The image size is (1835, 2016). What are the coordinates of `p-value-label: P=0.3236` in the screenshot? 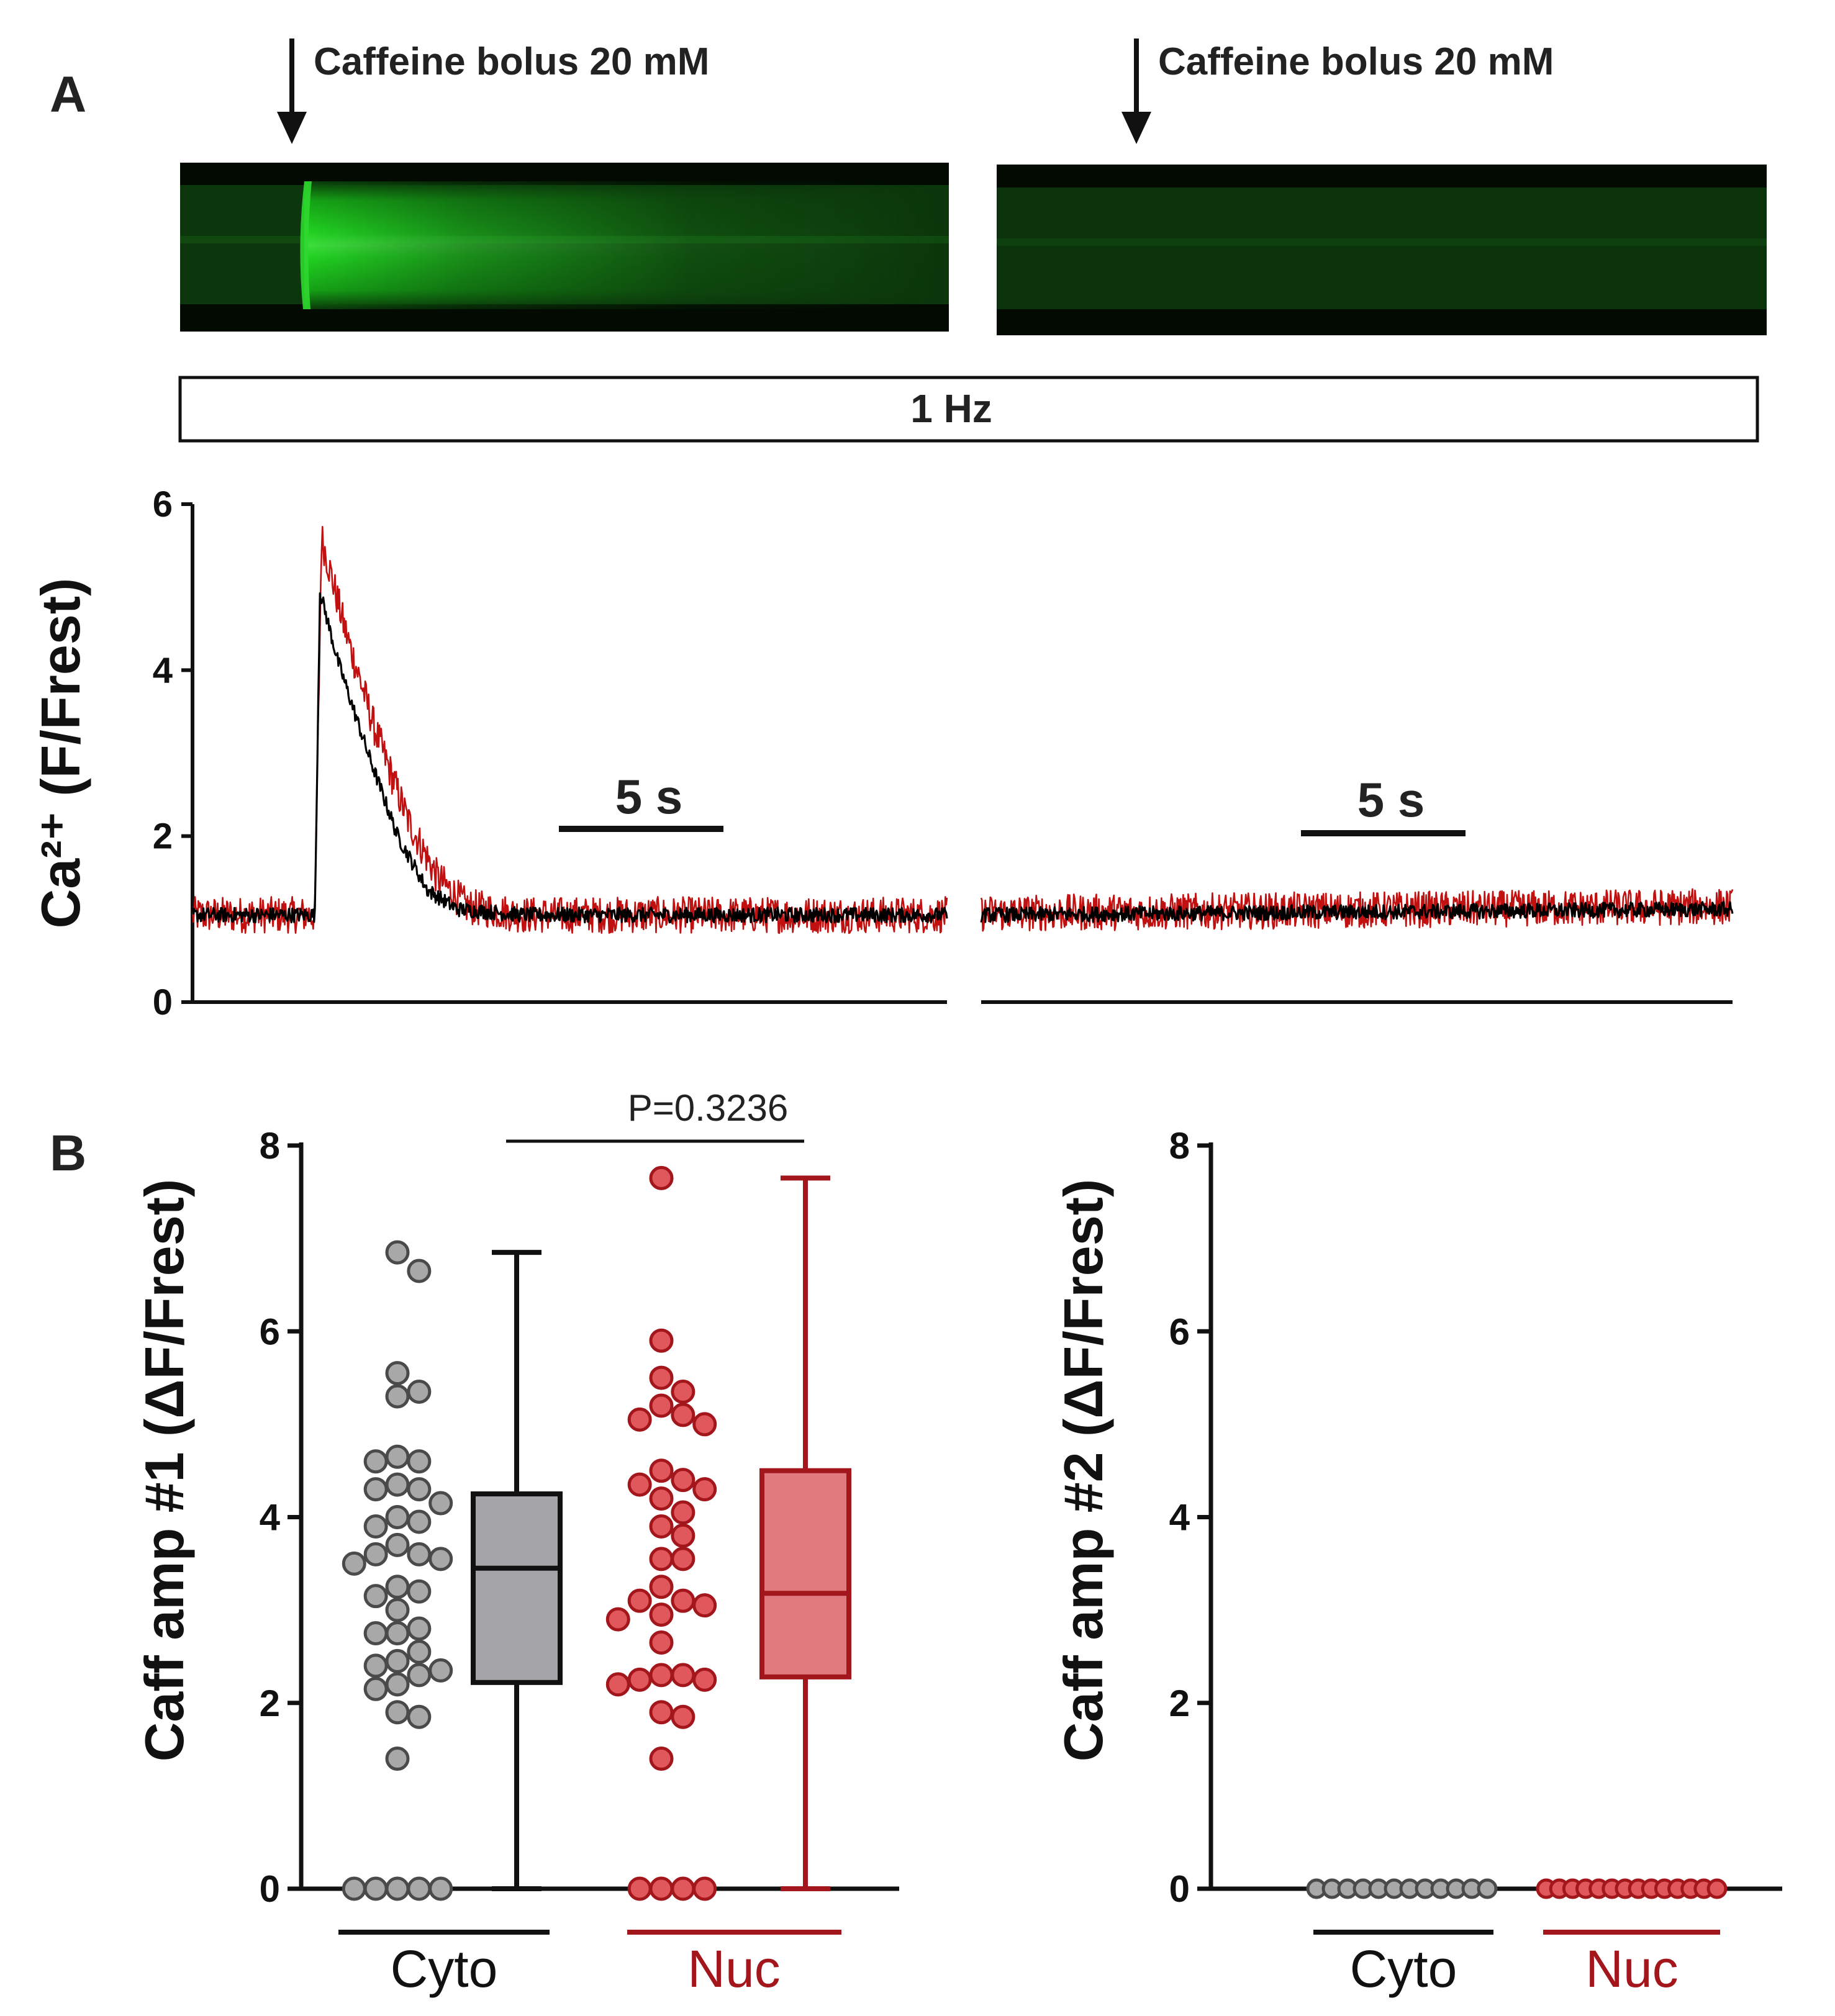 It's located at (709, 1108).